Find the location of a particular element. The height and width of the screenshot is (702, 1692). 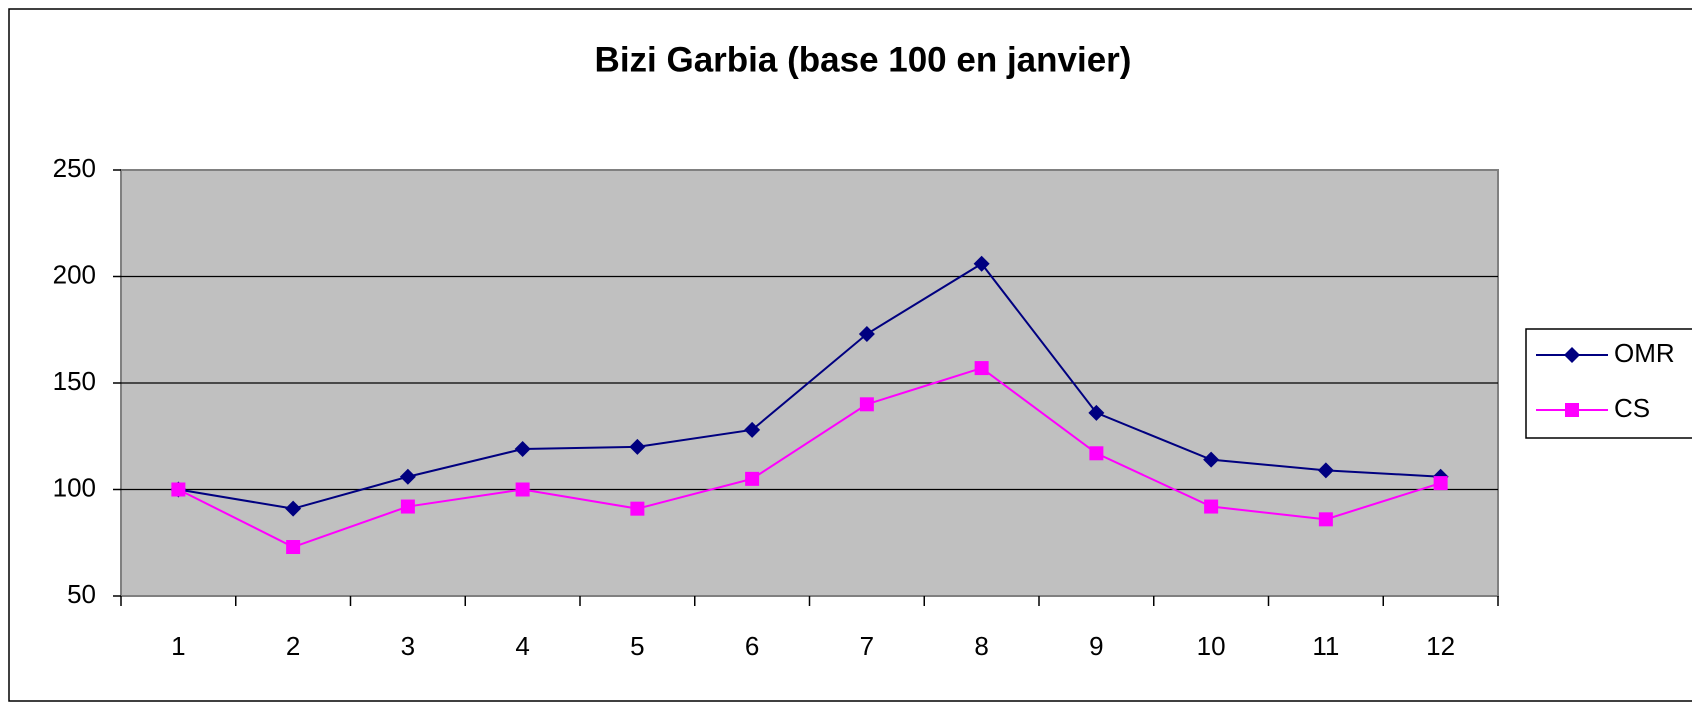

x-tick-label: 4 is located at coordinates (522, 646).